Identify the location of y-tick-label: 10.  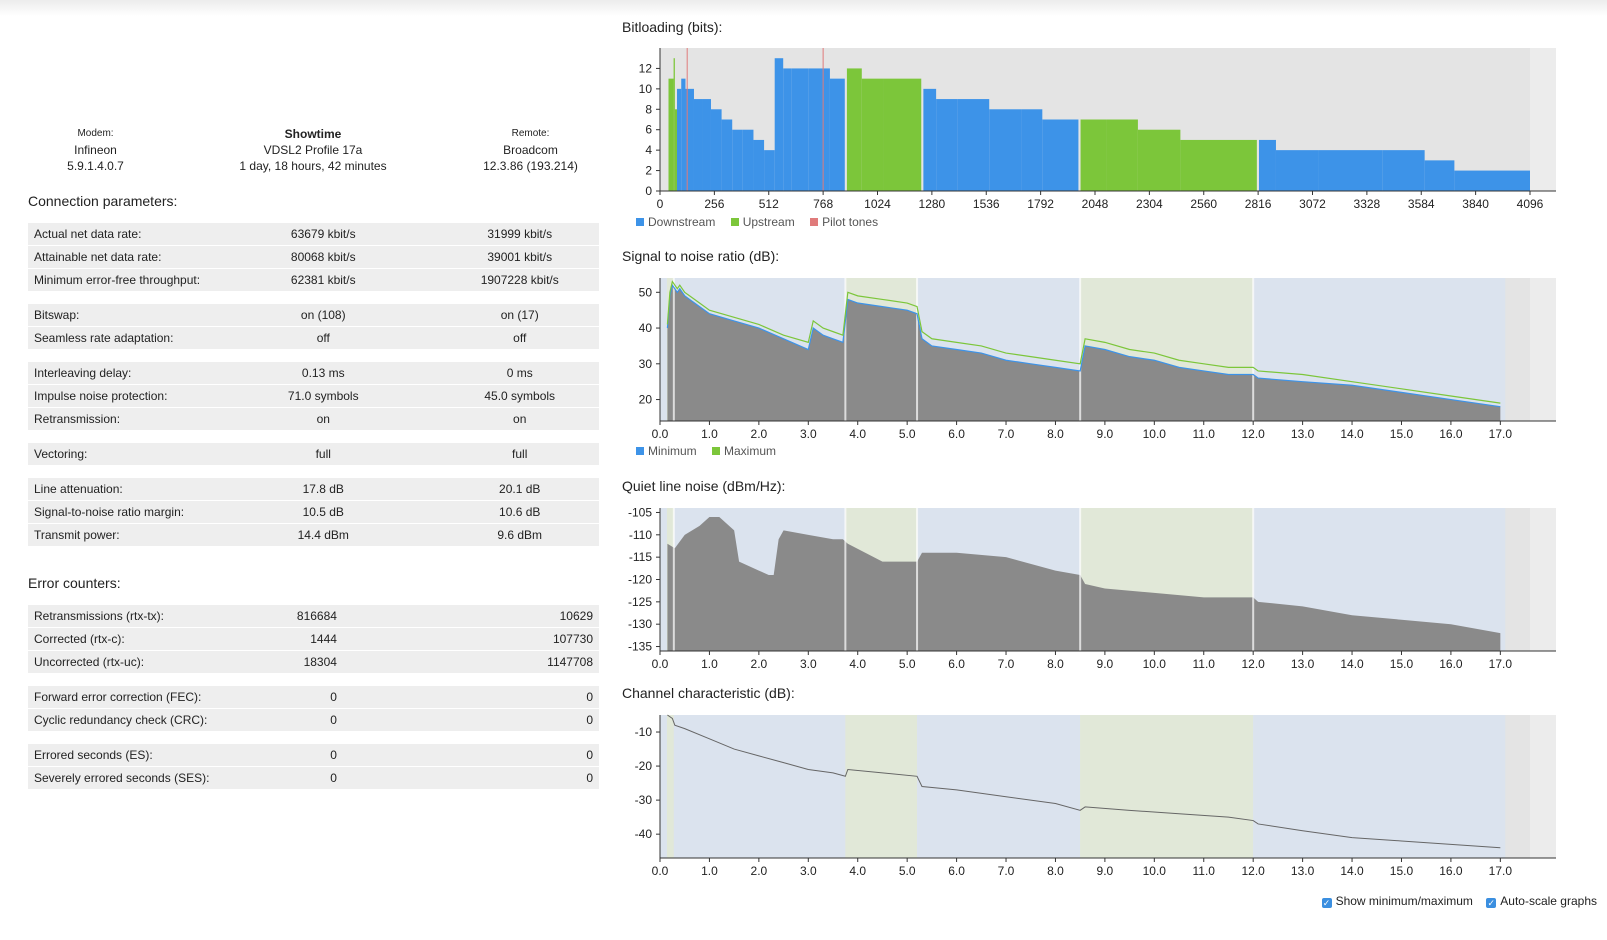
(646, 89).